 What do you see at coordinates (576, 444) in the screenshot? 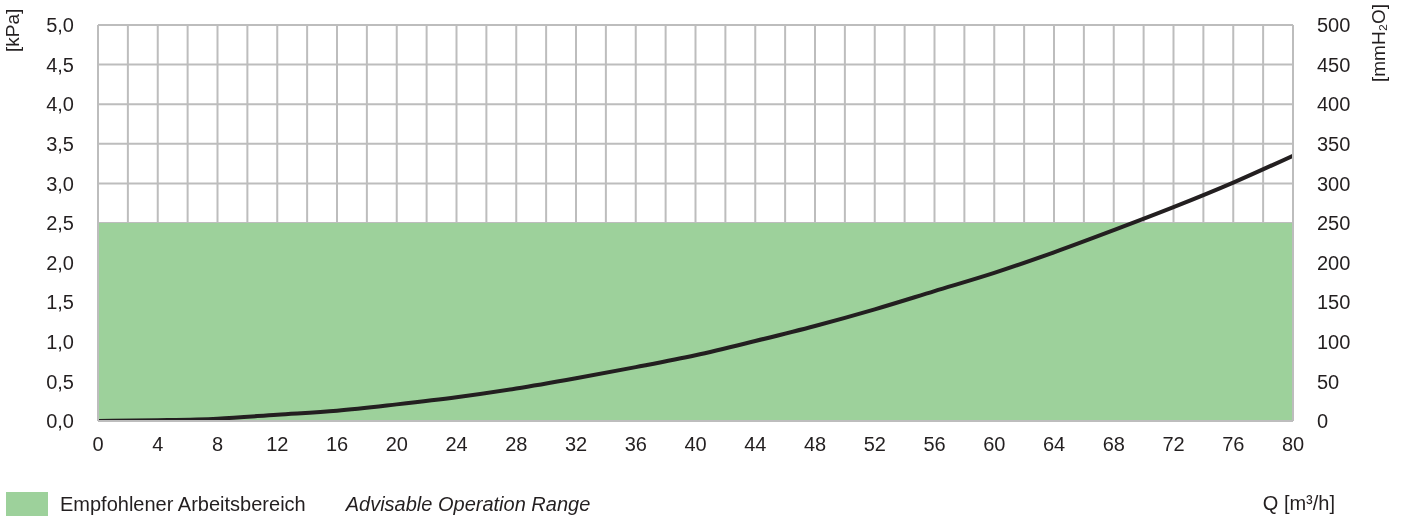
I see `x-tick-label: 32` at bounding box center [576, 444].